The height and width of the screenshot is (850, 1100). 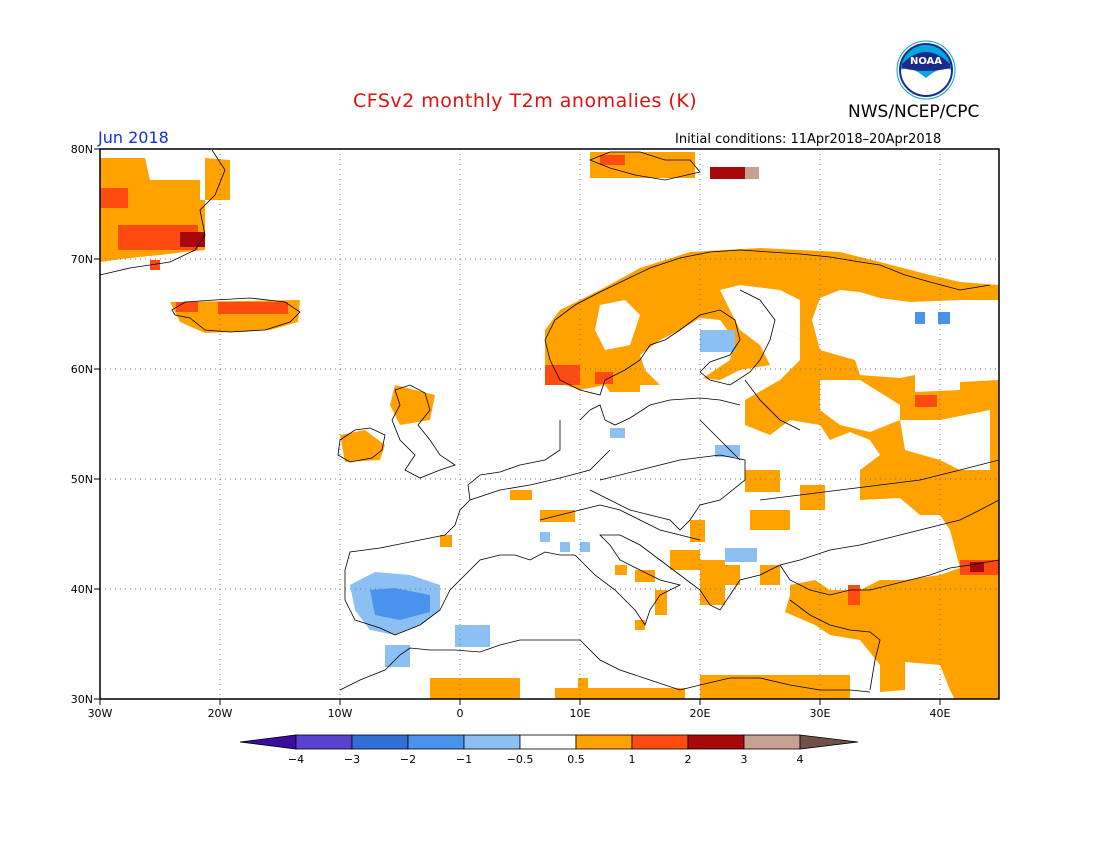 I want to click on map-title: CFSv2 monthly T2m anomalies (K), so click(x=525, y=101).